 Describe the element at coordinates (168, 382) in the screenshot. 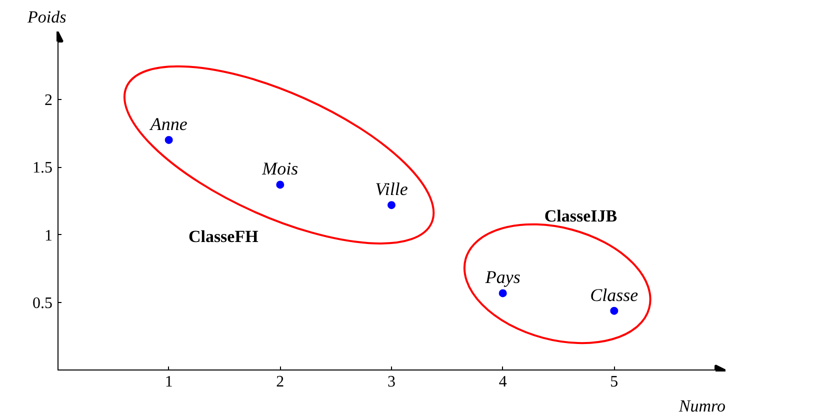

I see `x-tick-label: 1` at that location.